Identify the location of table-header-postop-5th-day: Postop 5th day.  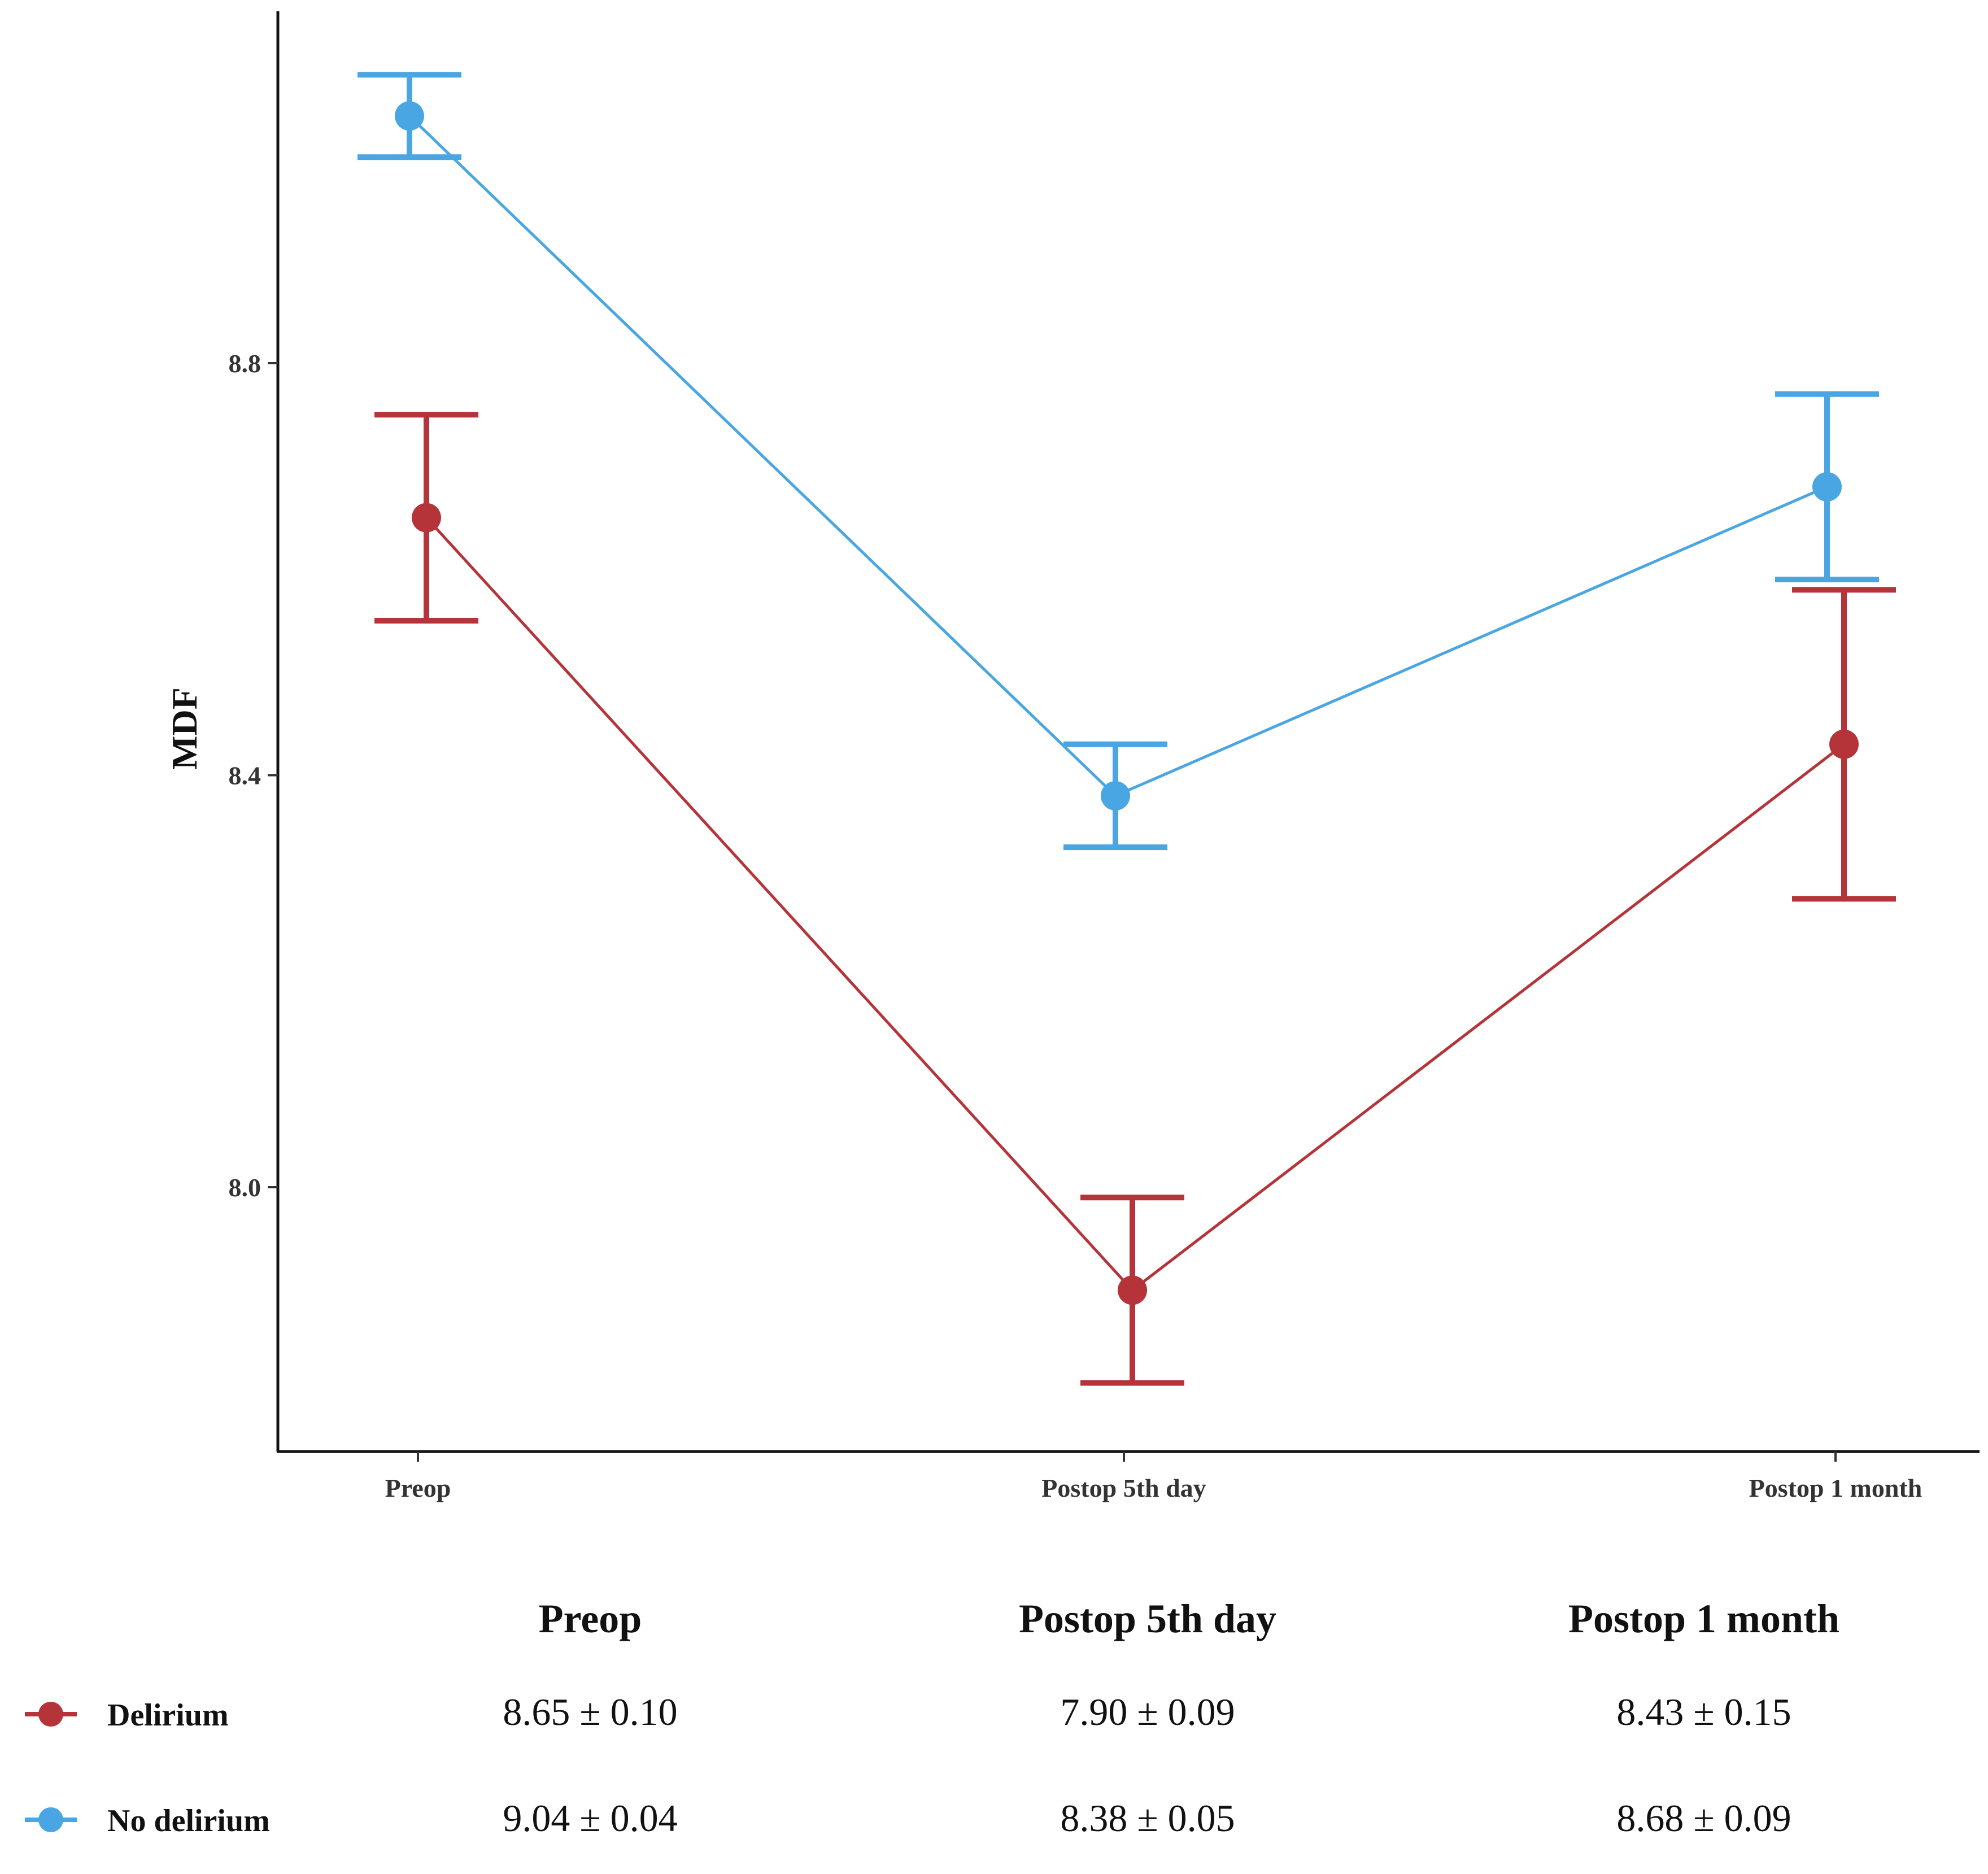
(1147, 1618).